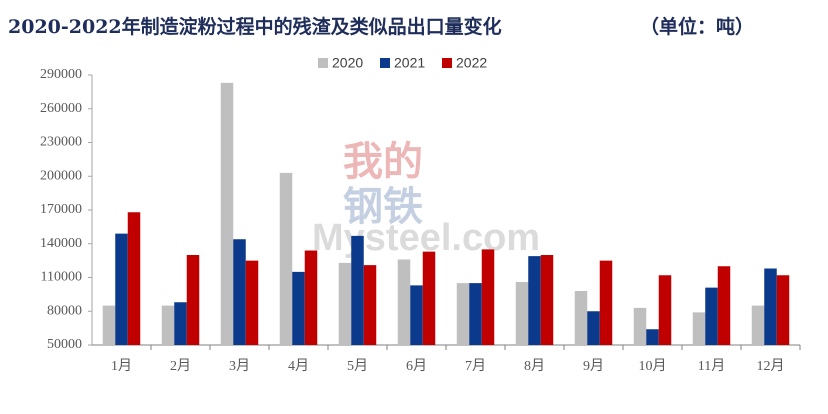  I want to click on x-tick-label: 1月, so click(121, 366).